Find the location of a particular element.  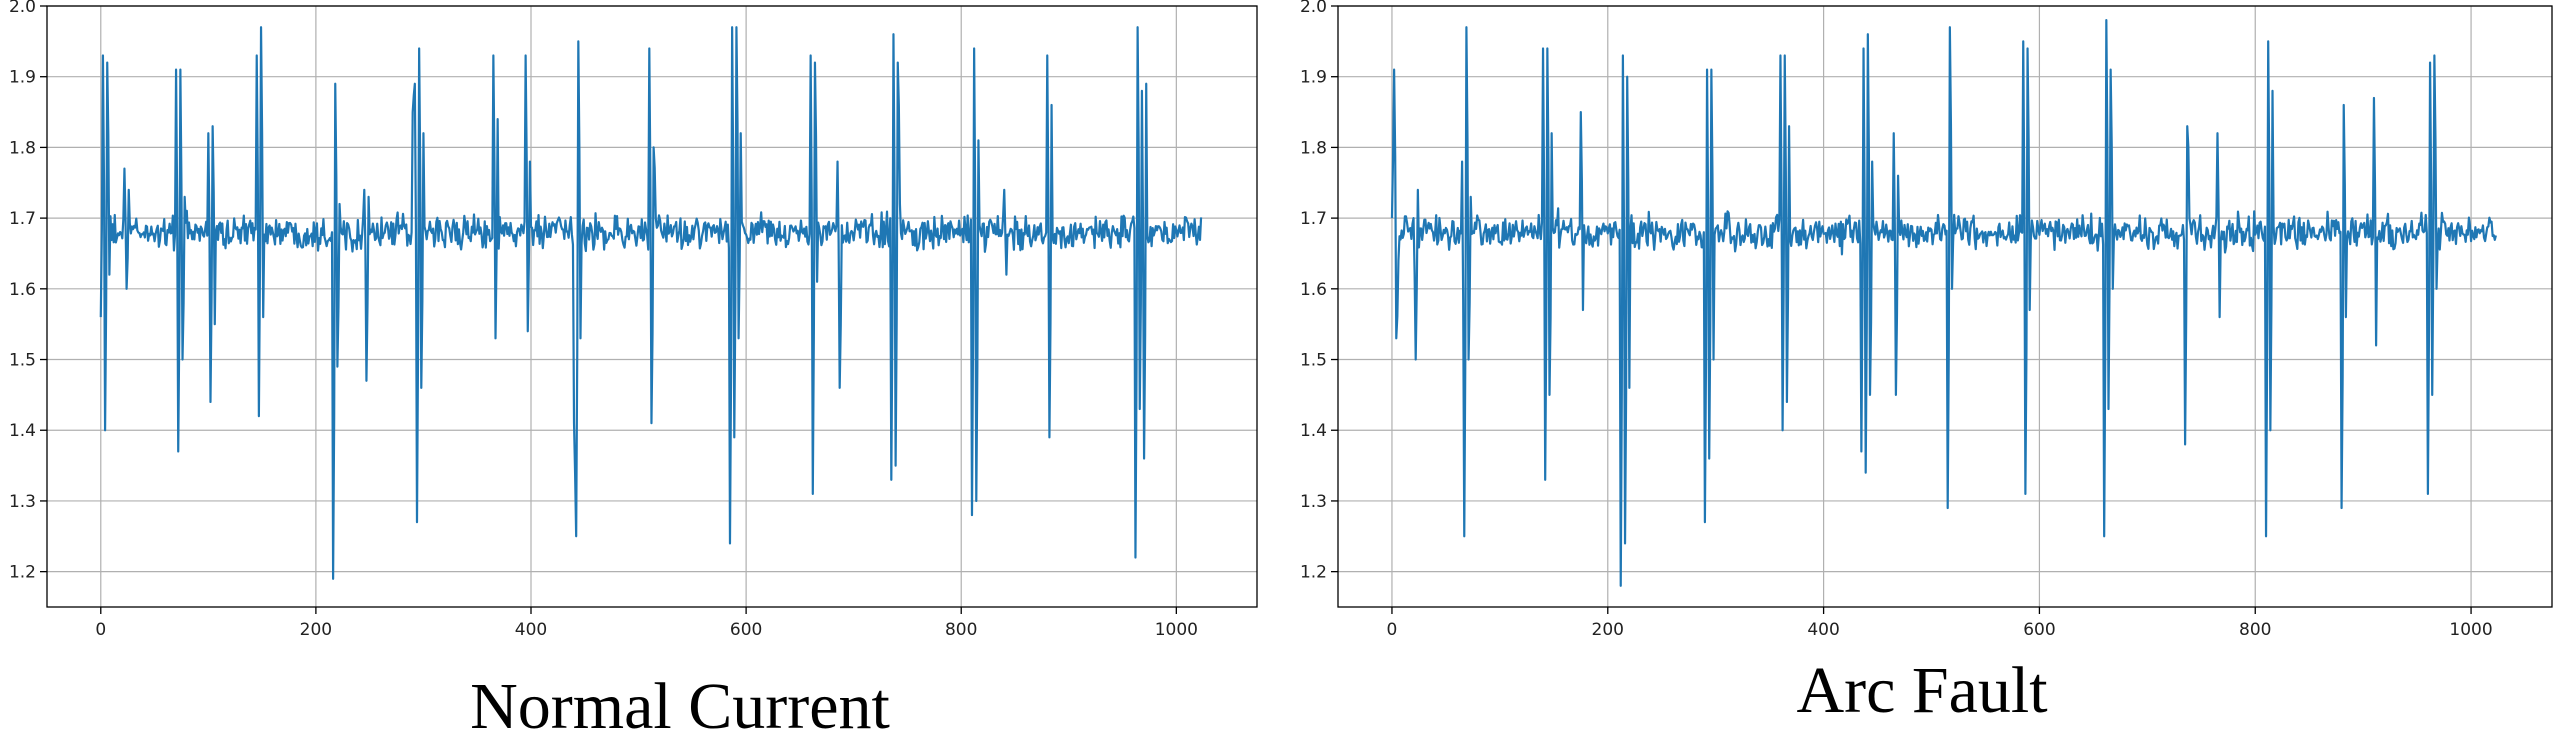

chart-caption: Arc Fault is located at coordinates (1921, 690).